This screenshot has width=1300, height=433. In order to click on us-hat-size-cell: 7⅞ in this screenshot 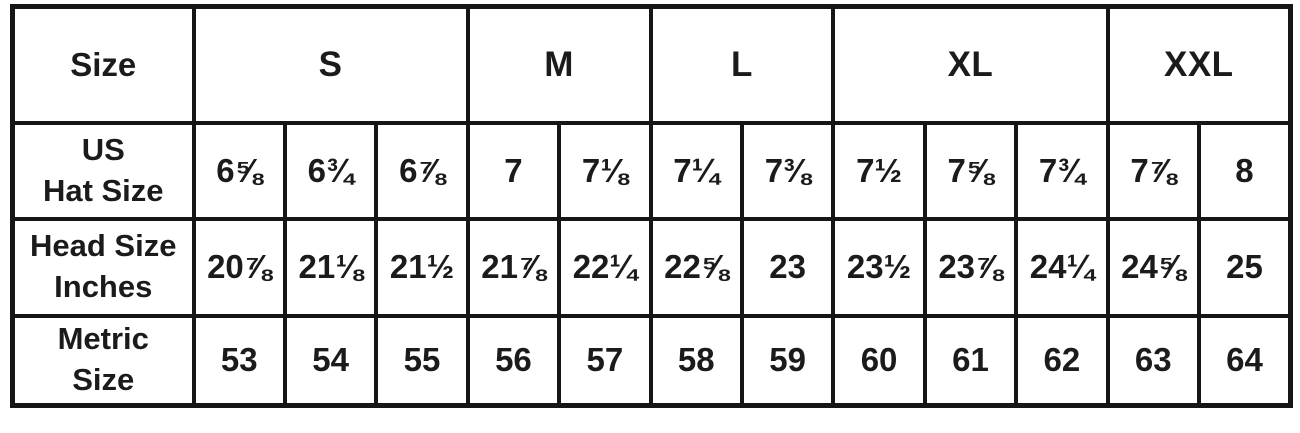, I will do `click(1153, 170)`.